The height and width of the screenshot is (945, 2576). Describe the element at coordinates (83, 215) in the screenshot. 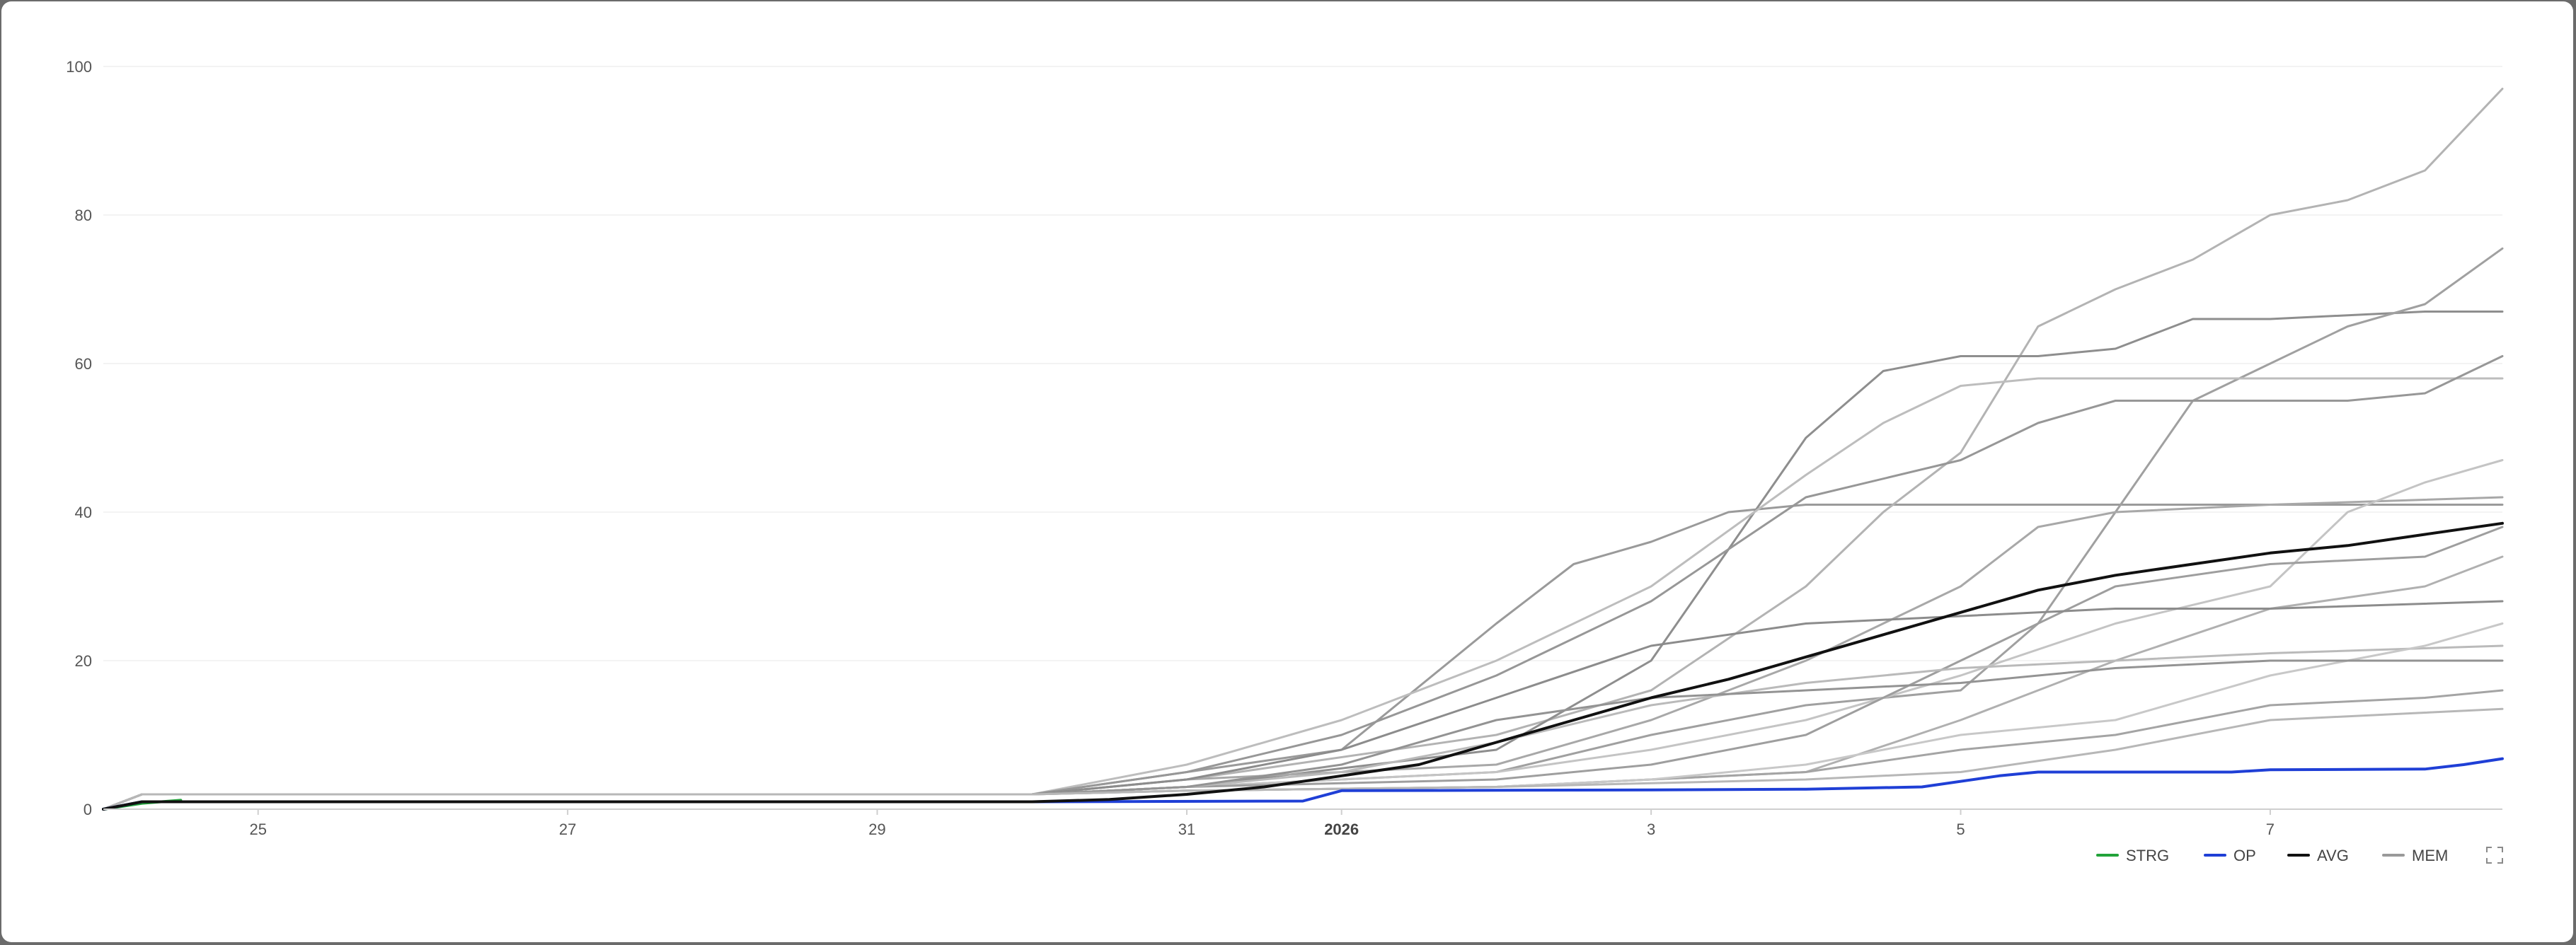

I see `y-tick-label: 80` at that location.